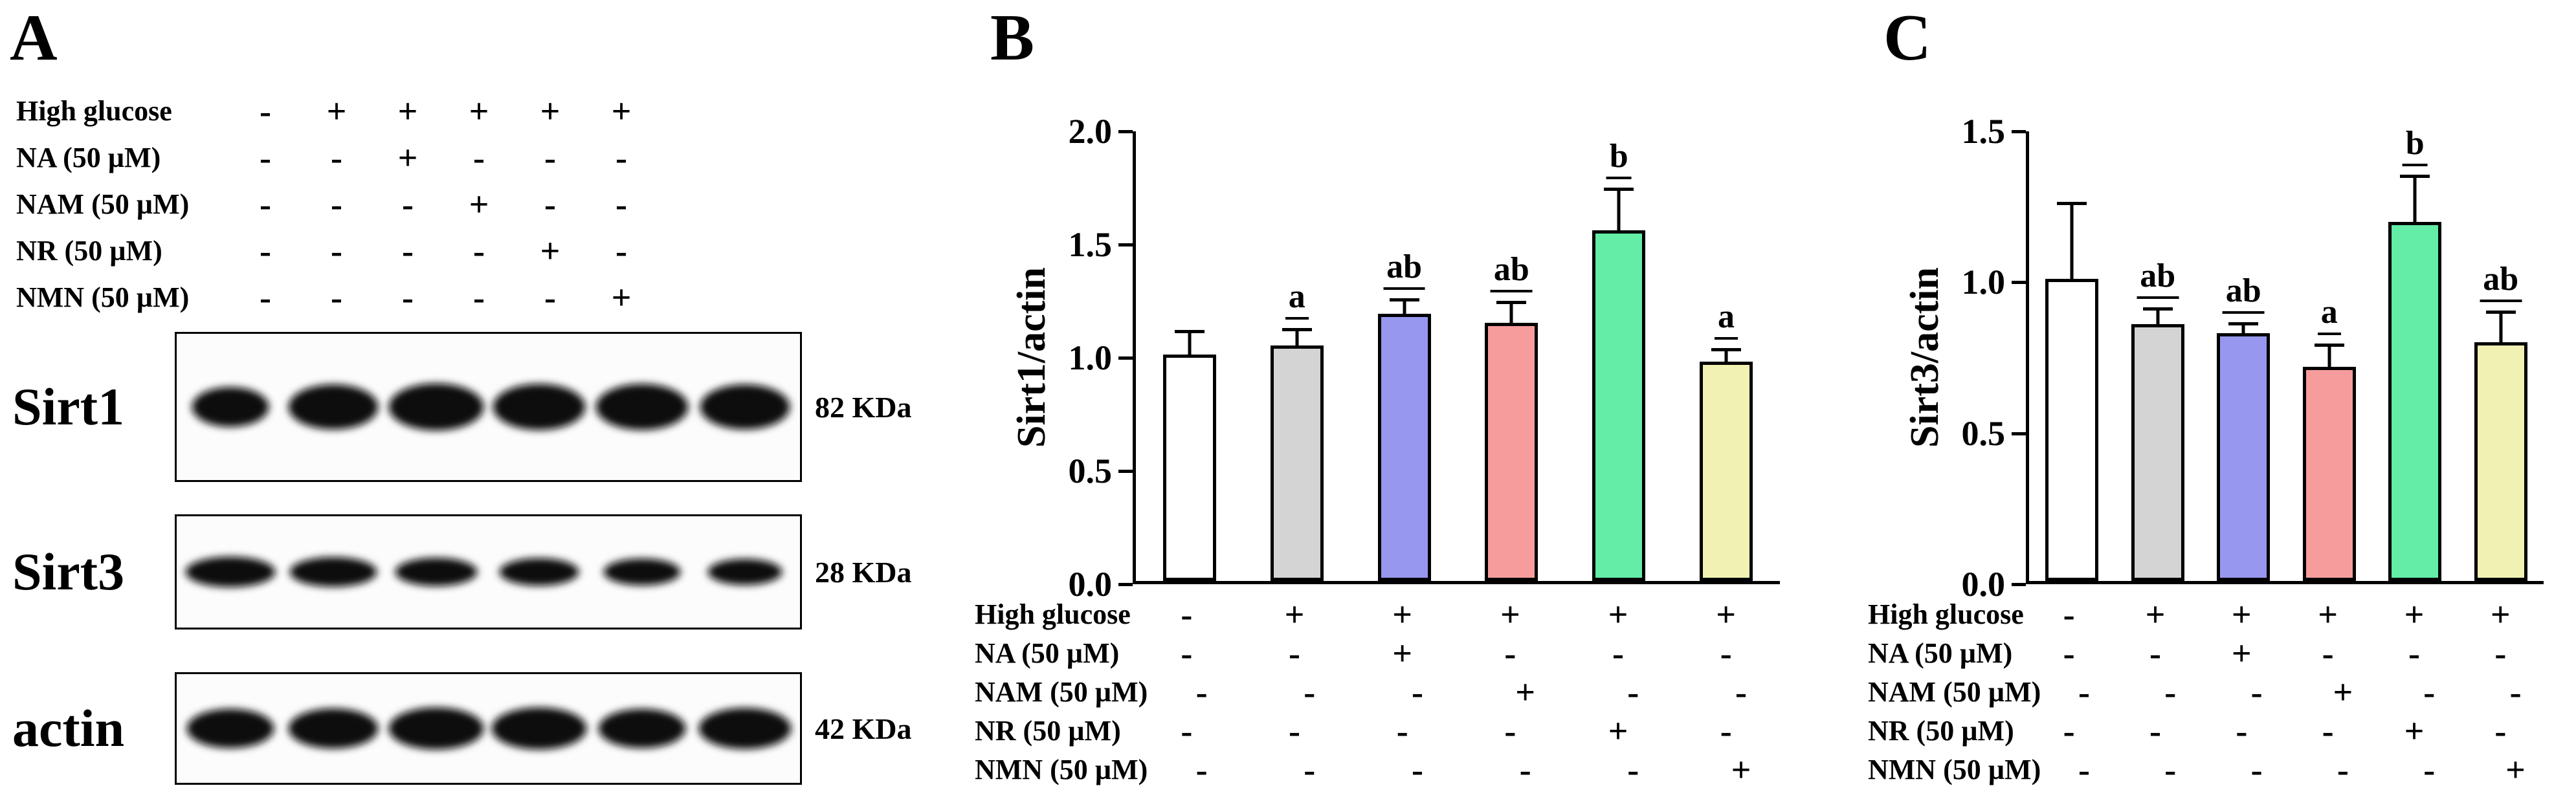 This screenshot has width=2576, height=799. Describe the element at coordinates (1061, 692) in the screenshot. I see `panel-b-axis-row-label: NAM (50 µM)` at that location.